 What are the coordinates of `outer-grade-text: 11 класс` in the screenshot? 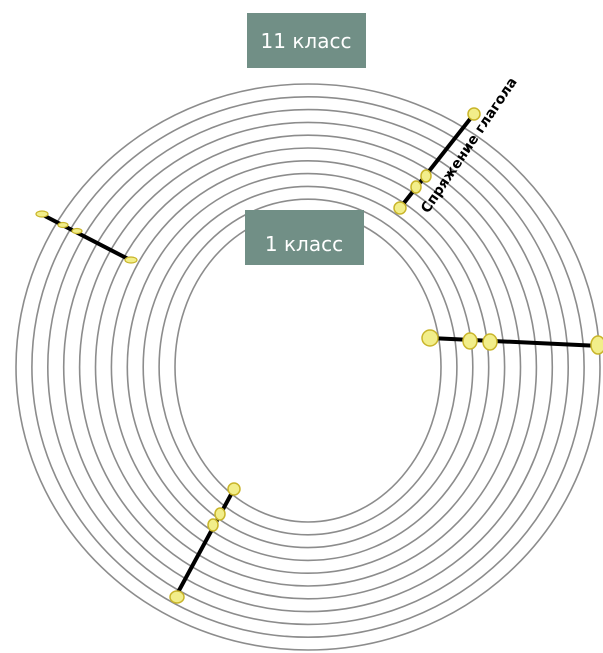 It's located at (306, 41).